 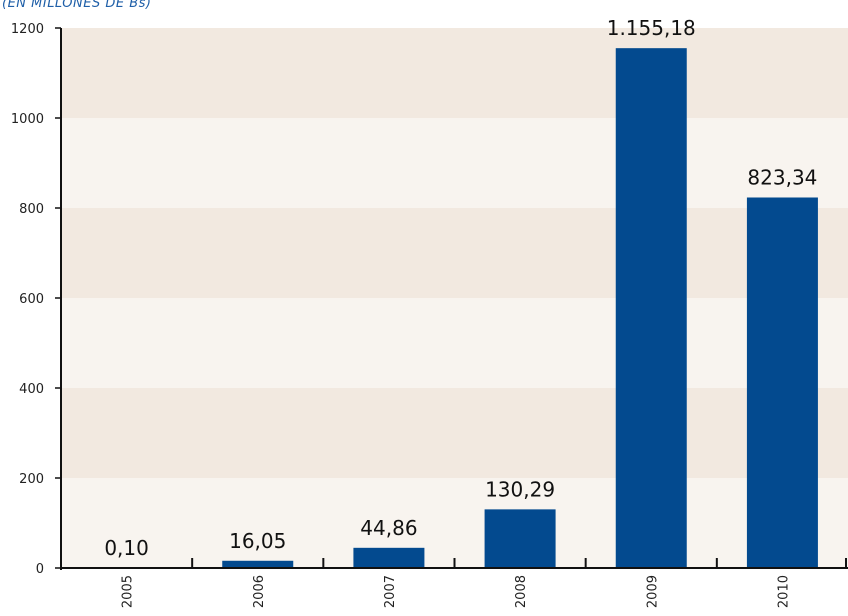 I want to click on x-tick-label-2005: 2005, so click(x=128, y=591).